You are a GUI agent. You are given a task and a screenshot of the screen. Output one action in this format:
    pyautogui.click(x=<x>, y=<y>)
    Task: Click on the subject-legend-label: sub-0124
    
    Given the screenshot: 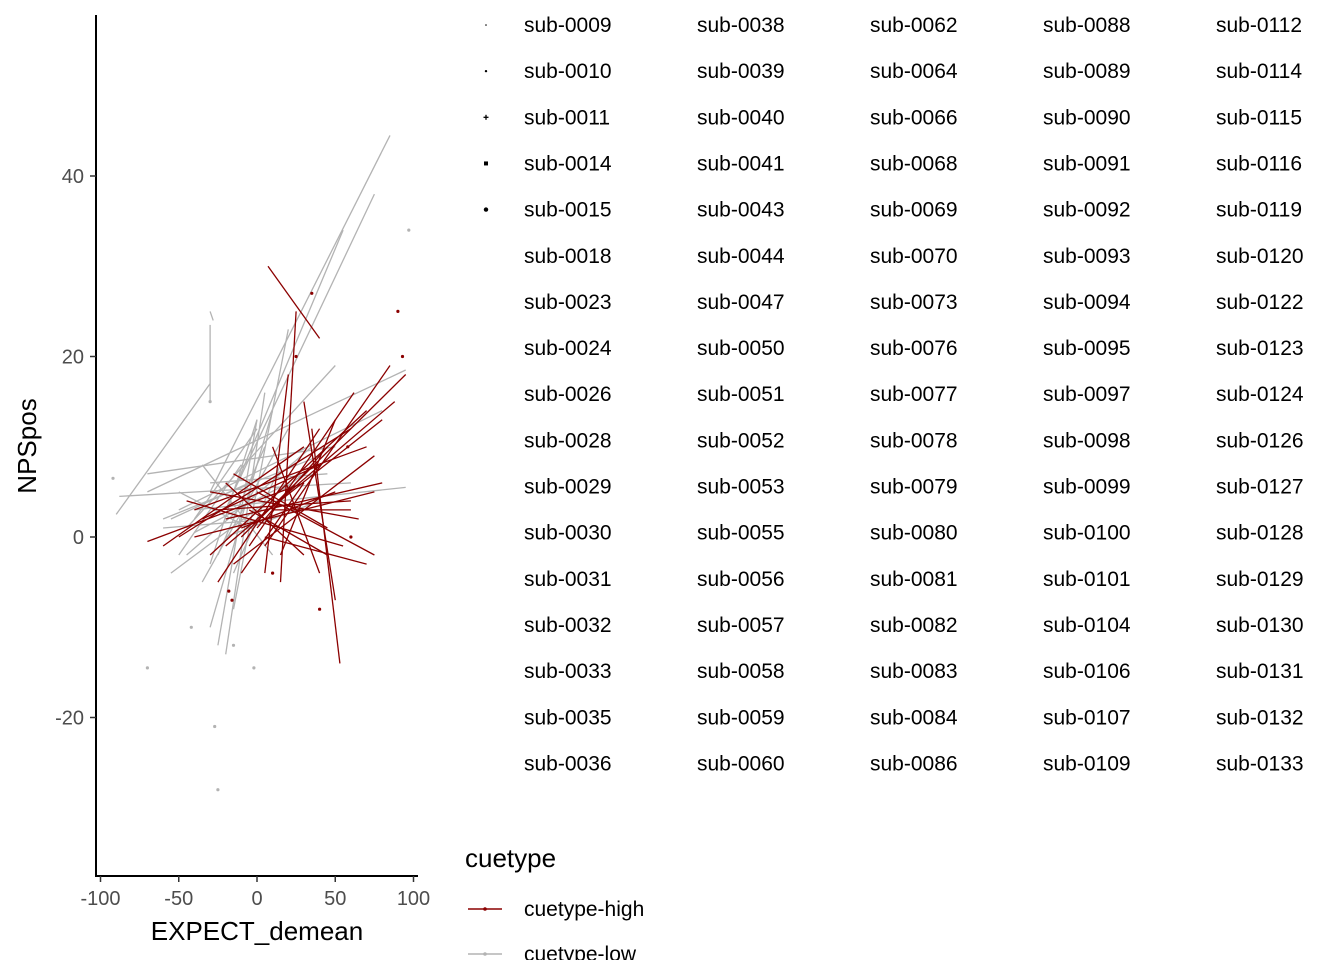 What is the action you would take?
    pyautogui.click(x=1260, y=394)
    